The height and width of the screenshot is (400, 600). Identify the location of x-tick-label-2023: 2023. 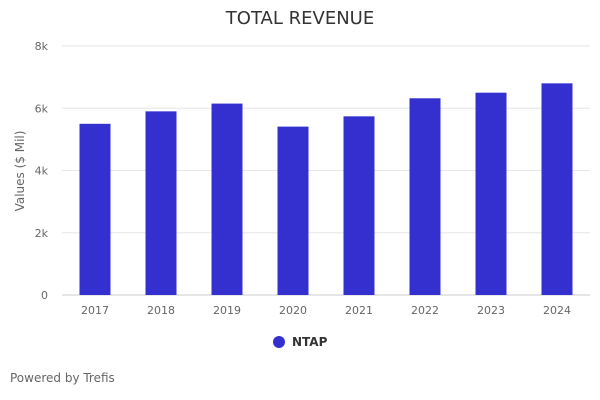
(491, 310).